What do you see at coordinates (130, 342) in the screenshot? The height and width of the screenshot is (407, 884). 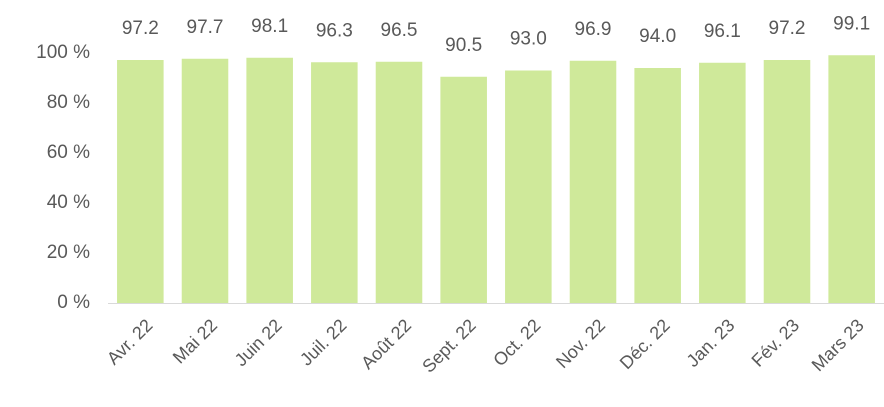 I see `x-tick-label: Avr. 22` at bounding box center [130, 342].